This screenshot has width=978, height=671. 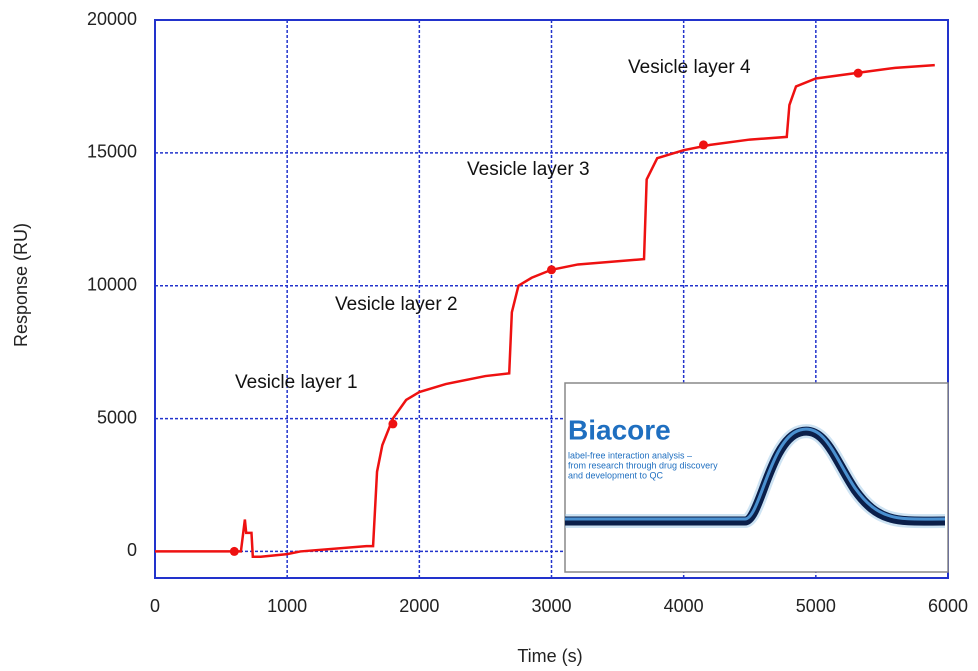 What do you see at coordinates (117, 417) in the screenshot?
I see `y-tick-label: 5000` at bounding box center [117, 417].